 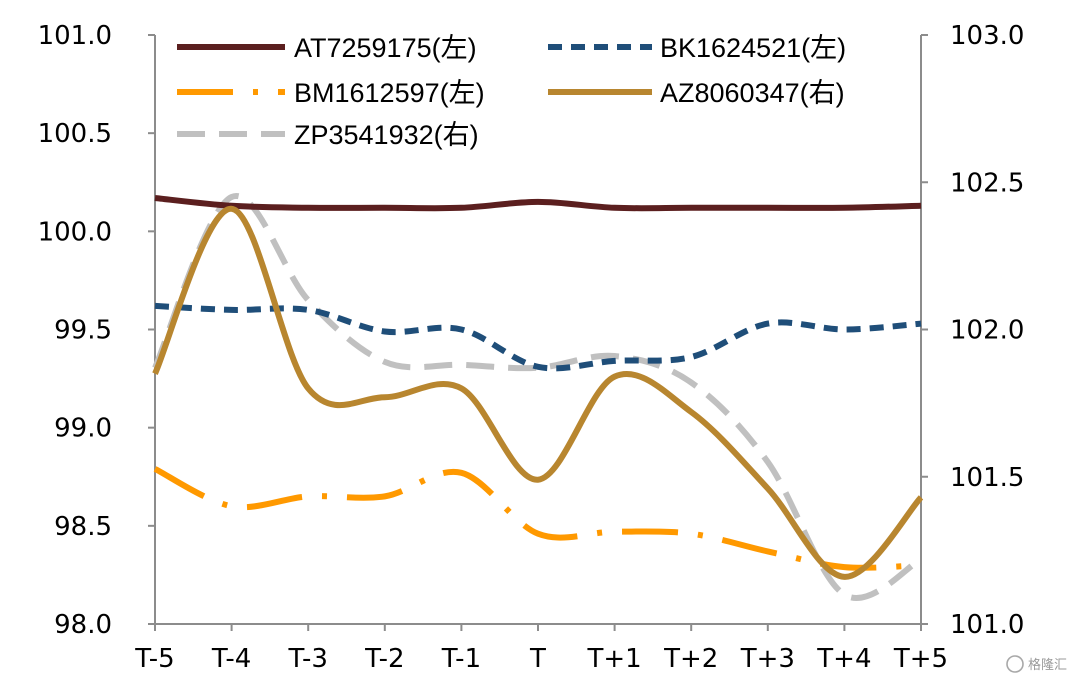 I want to click on legend-label-bm1612597: BM1612597(左), so click(x=389, y=93).